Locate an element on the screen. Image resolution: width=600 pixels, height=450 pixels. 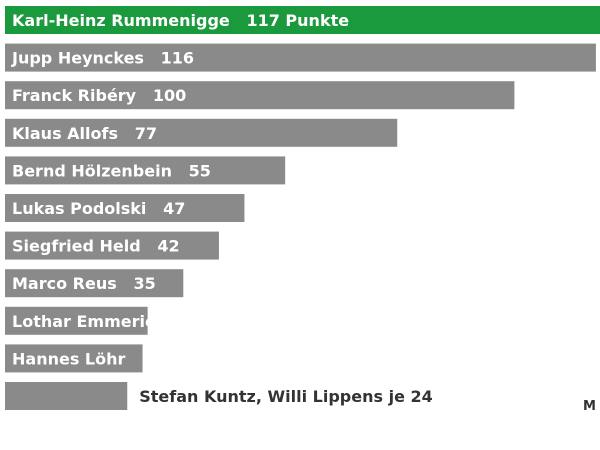
bar-label-9: Lothar Emmerich 28 is located at coordinates (108, 321).